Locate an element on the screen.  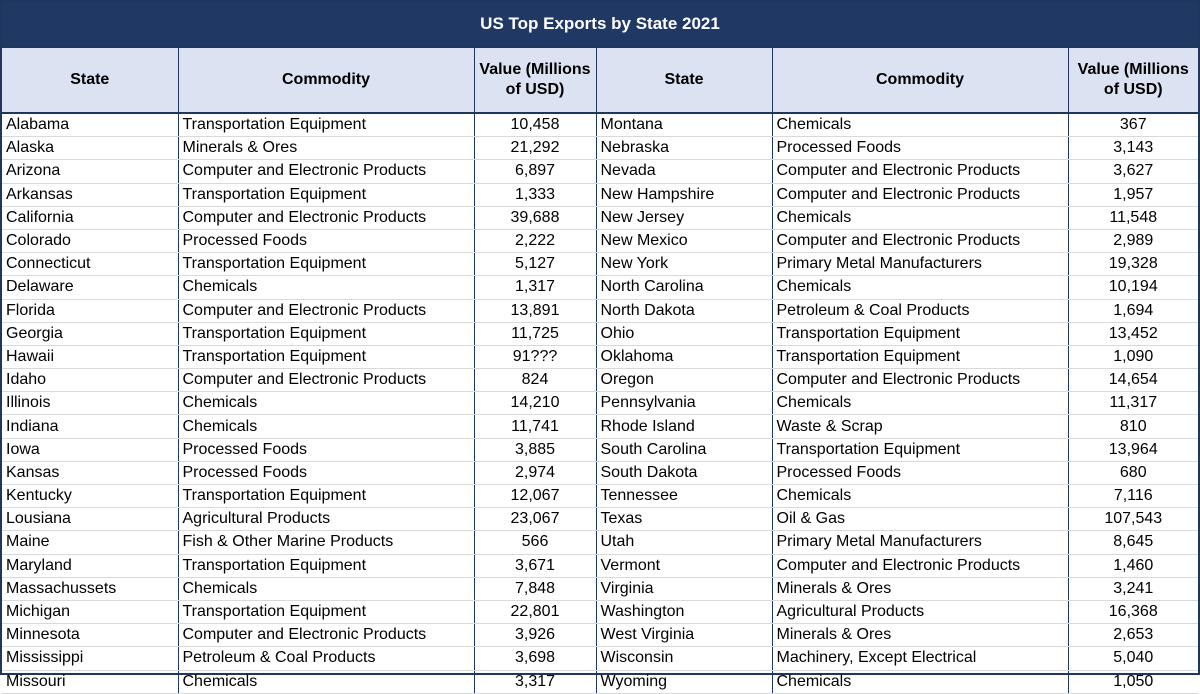
state-cell: Florida is located at coordinates (90, 311).